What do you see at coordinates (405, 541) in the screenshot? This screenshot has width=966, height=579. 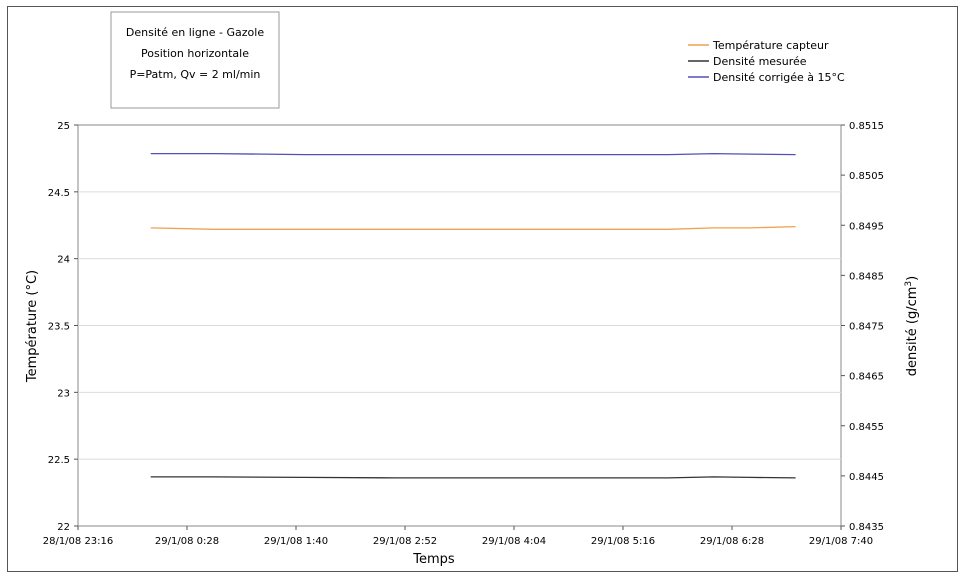 I see `x-tick-label-3: 29/1/08 2:52` at bounding box center [405, 541].